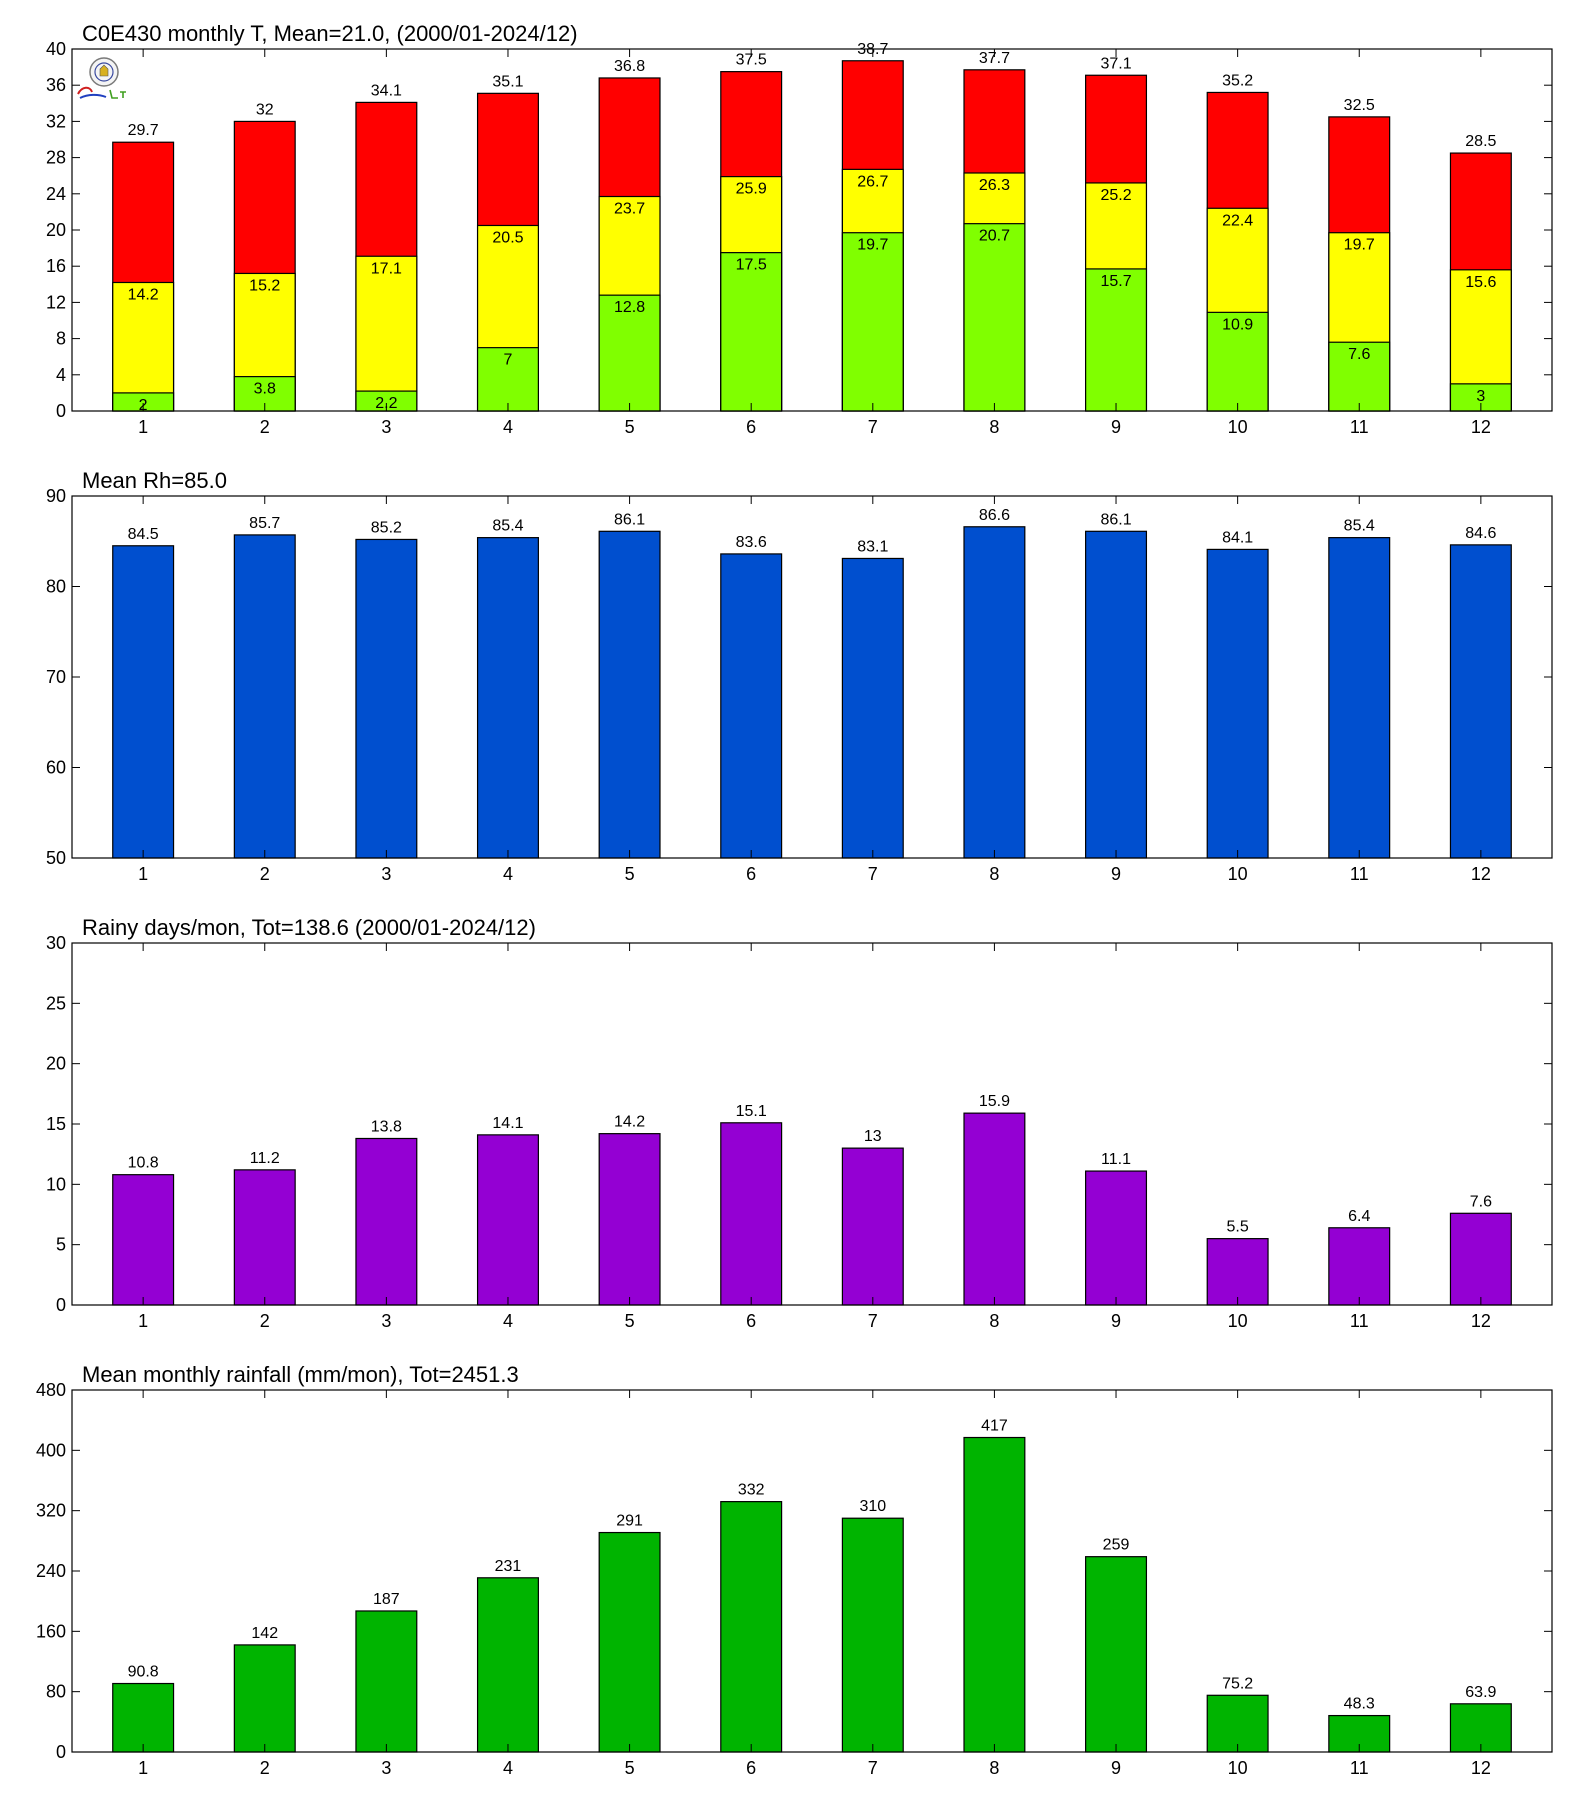 This screenshot has height=1800, width=1580. What do you see at coordinates (629, 307) in the screenshot?
I see `temperature-label-min-5: 12.8` at bounding box center [629, 307].